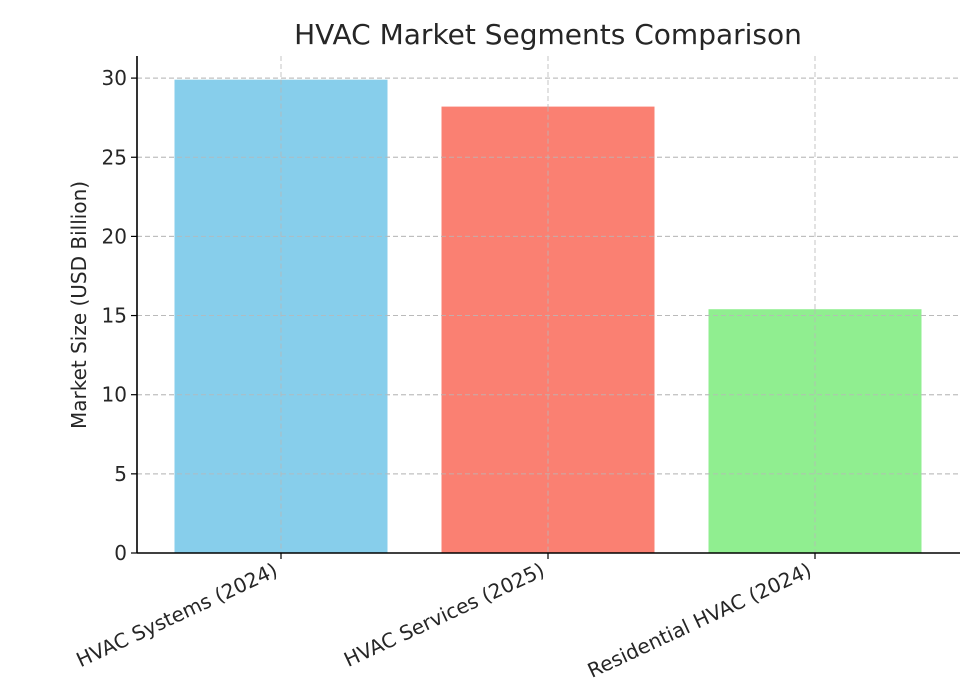  Describe the element at coordinates (120, 474) in the screenshot. I see `y-tick-label: 5` at that location.